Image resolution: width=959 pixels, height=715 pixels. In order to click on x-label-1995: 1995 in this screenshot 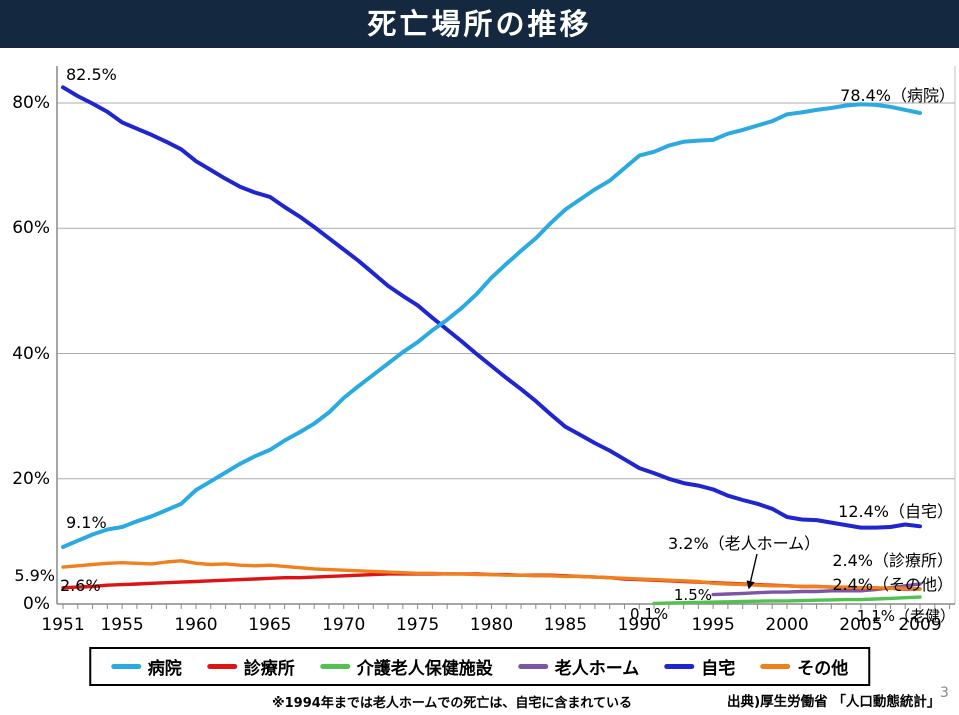, I will do `click(713, 625)`.